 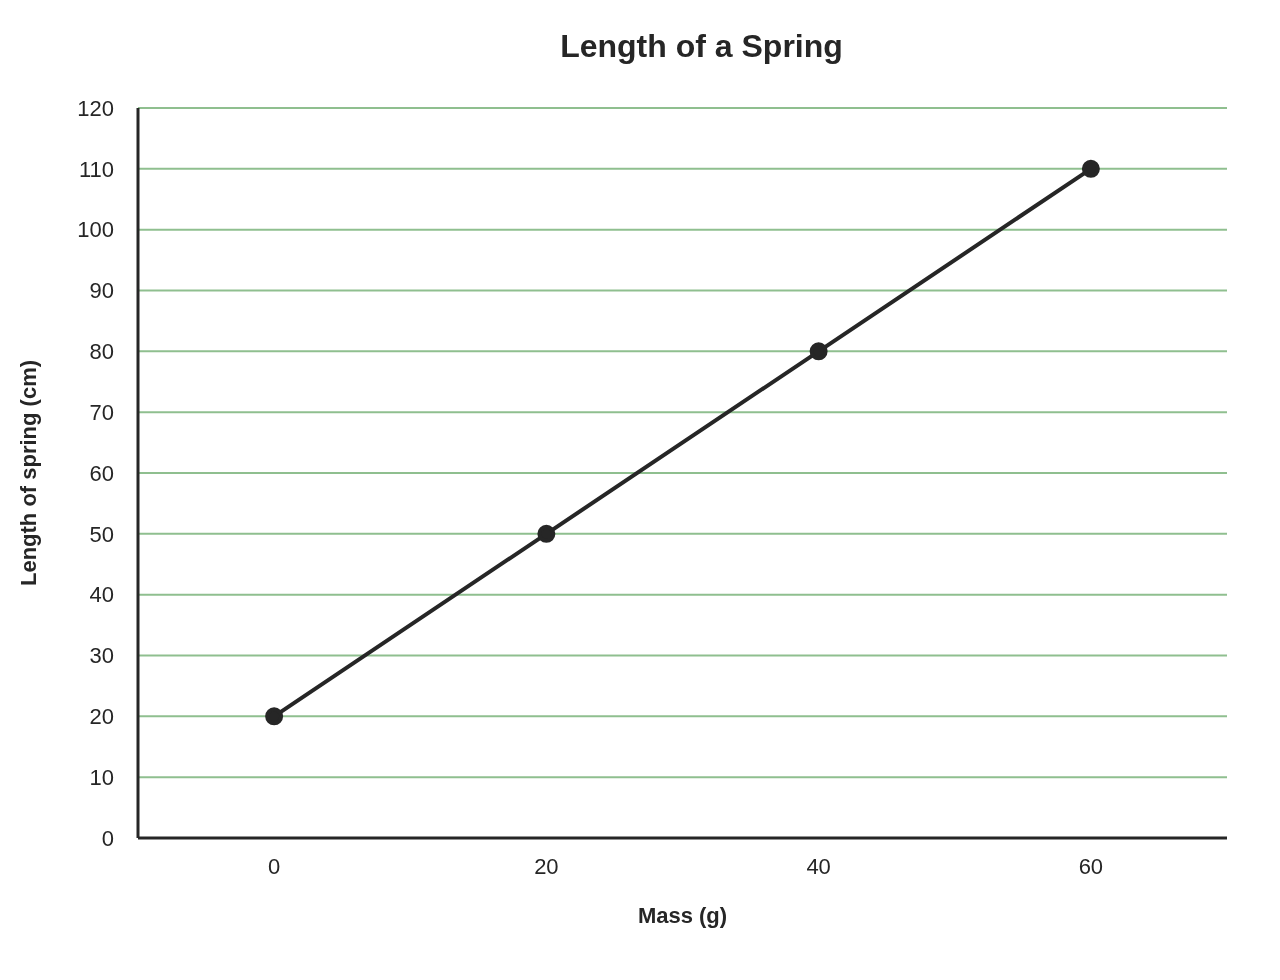 What do you see at coordinates (101, 595) in the screenshot?
I see `y-tick-label: 40` at bounding box center [101, 595].